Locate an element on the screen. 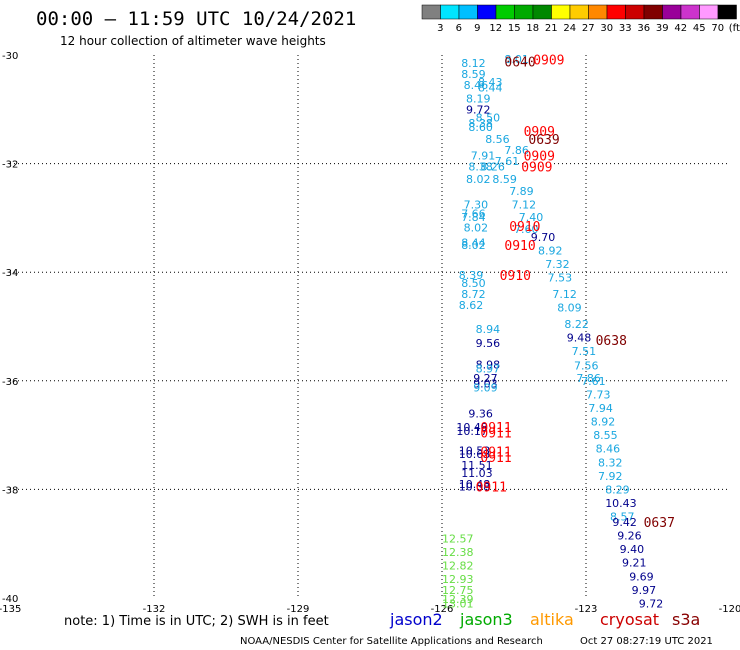 This screenshot has height=650, width=740. swh-value-label: 11.03 is located at coordinates (477, 473).